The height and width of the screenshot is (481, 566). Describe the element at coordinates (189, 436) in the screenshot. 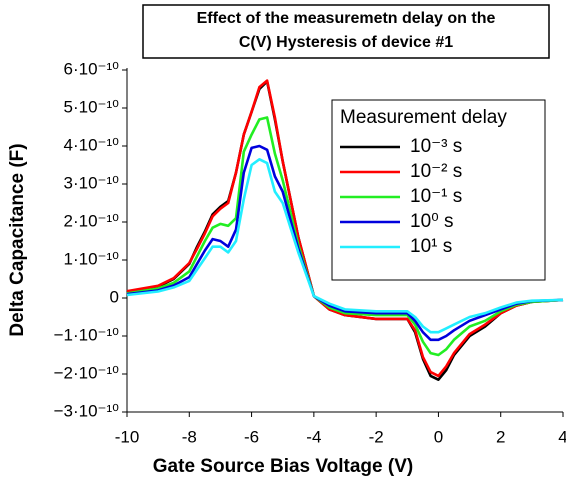

I see `x-tick-label: -8` at that location.